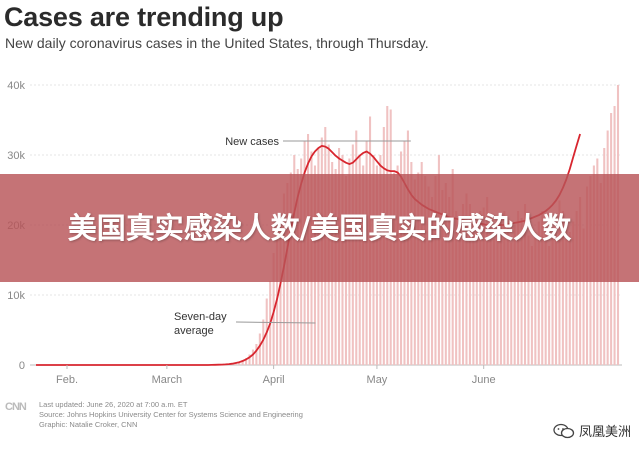 Image resolution: width=639 pixels, height=457 pixels. I want to click on y-tick-label: 10k, so click(16, 296).